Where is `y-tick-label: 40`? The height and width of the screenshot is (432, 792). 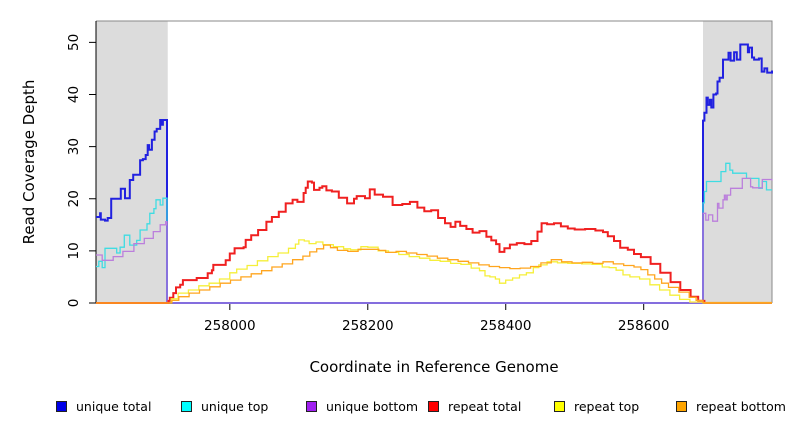
y-tick-label: 40 is located at coordinates (74, 94).